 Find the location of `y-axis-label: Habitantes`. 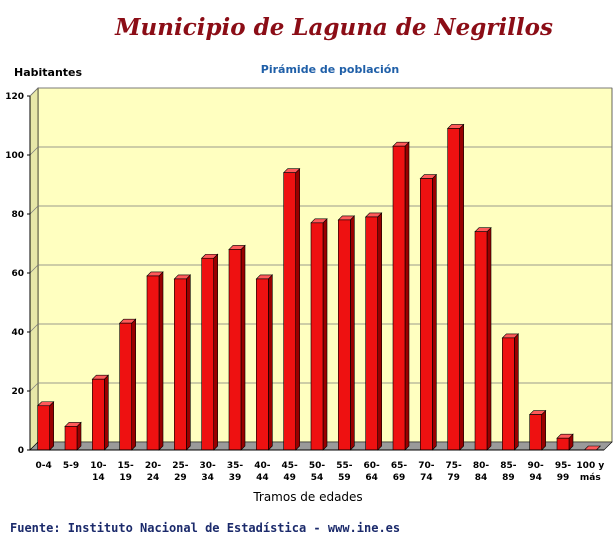

y-axis-label: Habitantes is located at coordinates (48, 72).